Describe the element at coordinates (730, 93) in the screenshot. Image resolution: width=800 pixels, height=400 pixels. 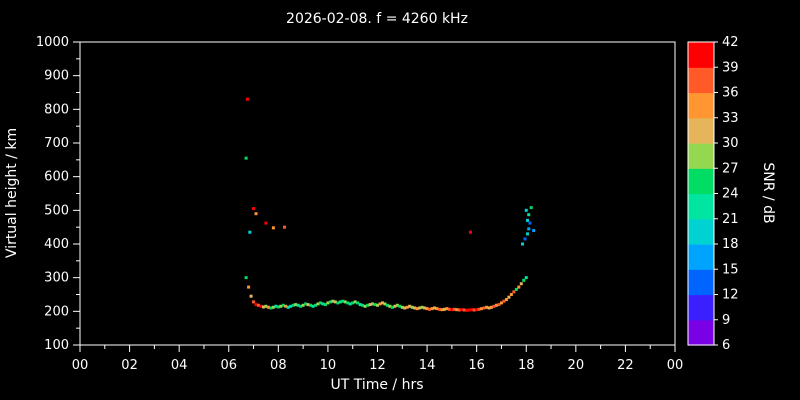
I see `colorbar-tick-label: 36` at that location.